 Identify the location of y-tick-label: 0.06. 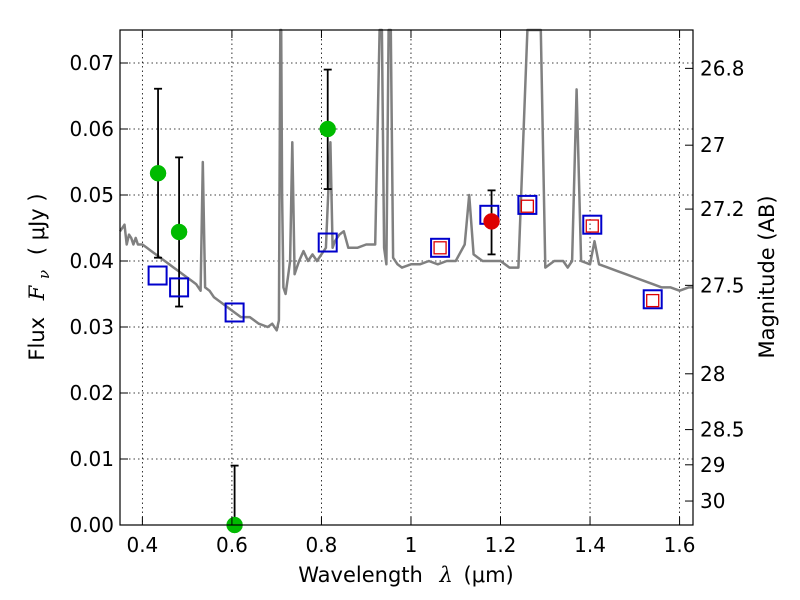
(91, 129).